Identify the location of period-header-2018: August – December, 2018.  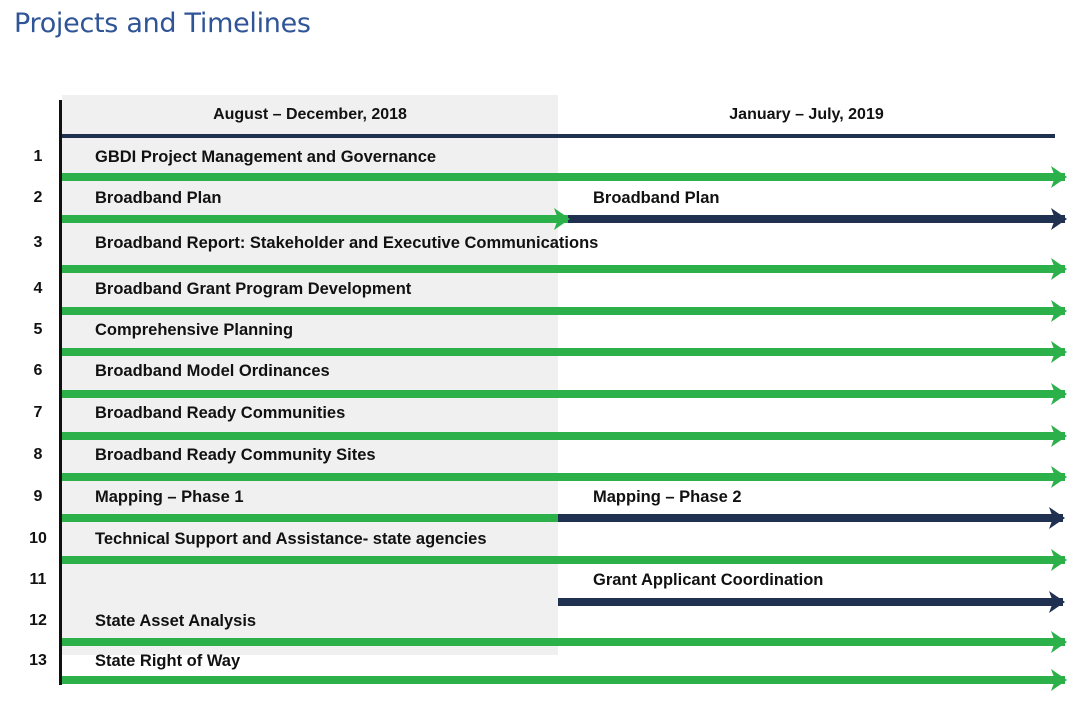
(310, 114).